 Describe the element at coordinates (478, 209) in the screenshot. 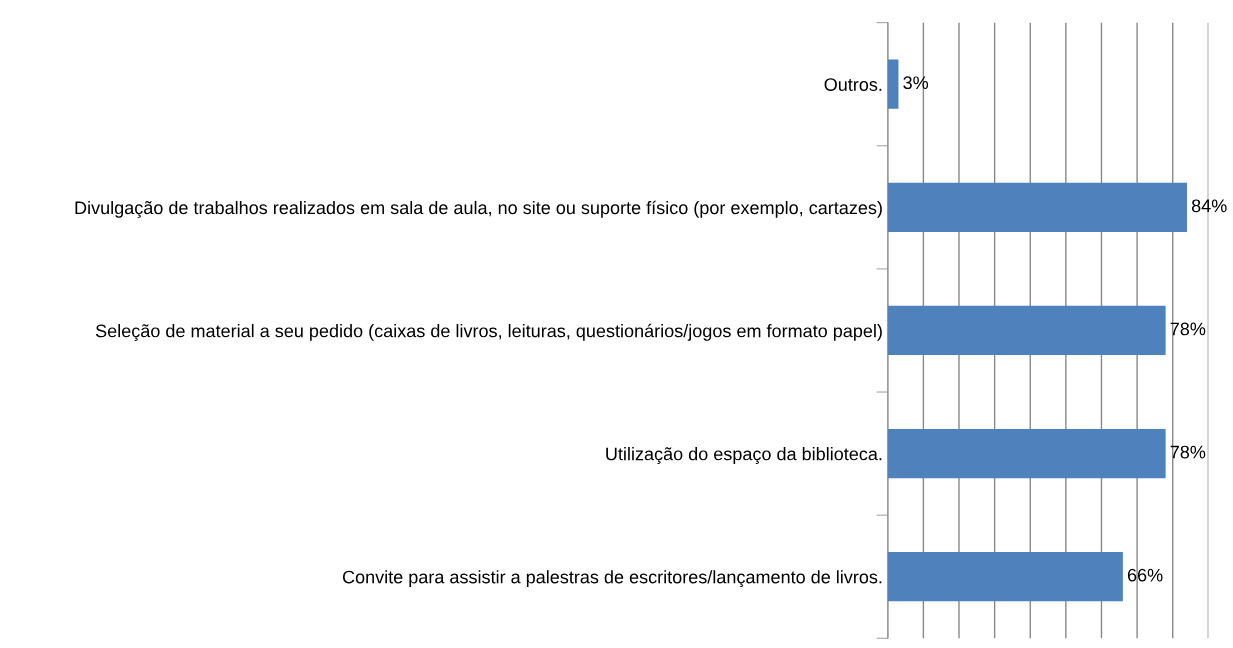

I see `y-tick-label: Divulgação de trabalhos realizados em sala de aula, no site ou suporte físico (por exemplo, cartazes)` at that location.